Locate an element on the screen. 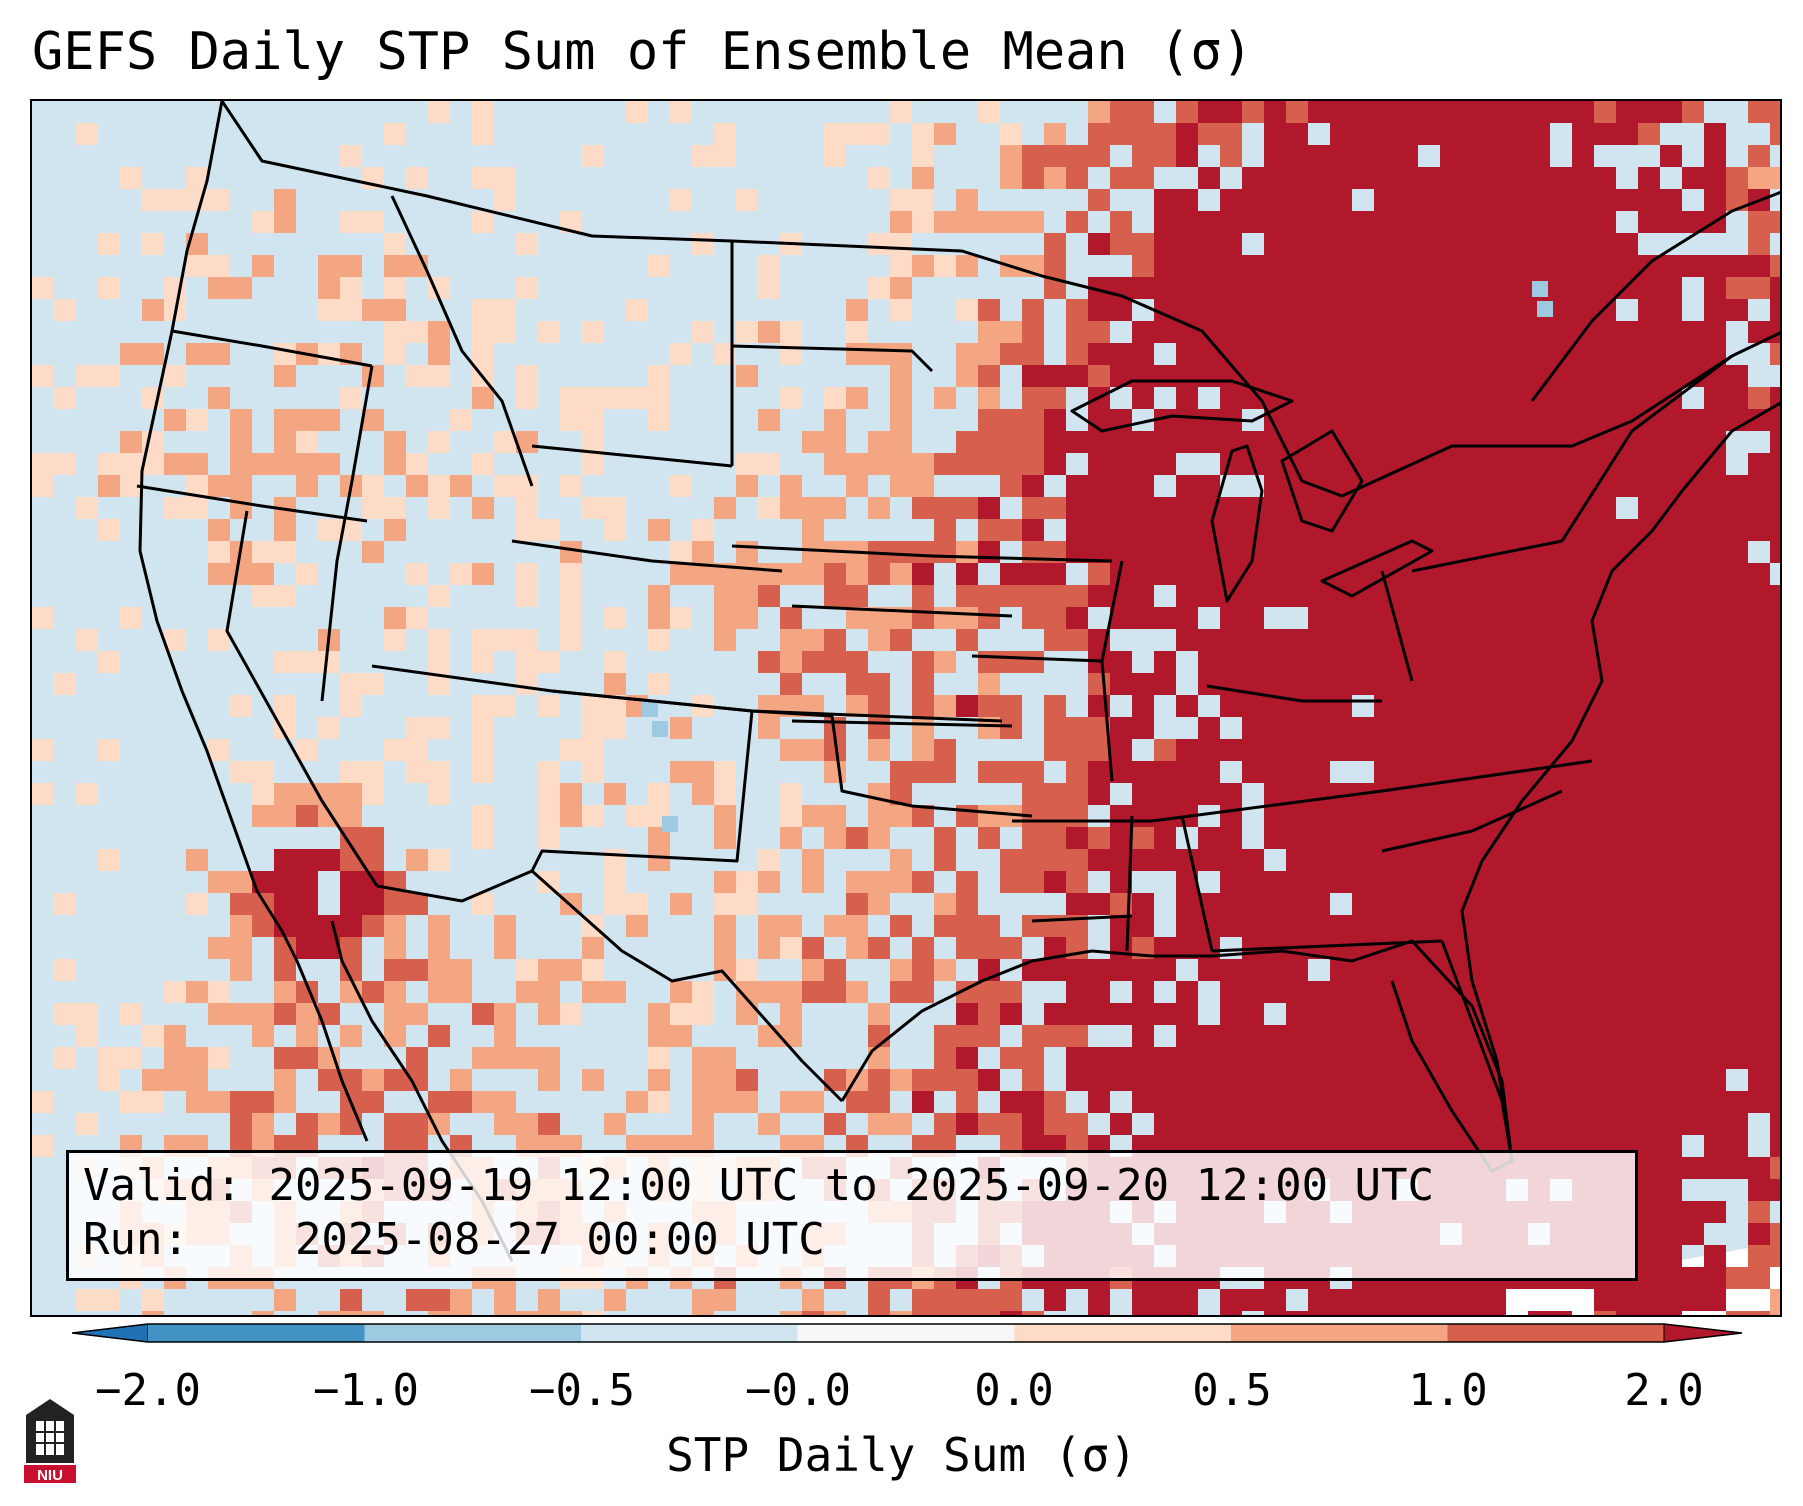  colorbar-outline is located at coordinates (907, 1333).